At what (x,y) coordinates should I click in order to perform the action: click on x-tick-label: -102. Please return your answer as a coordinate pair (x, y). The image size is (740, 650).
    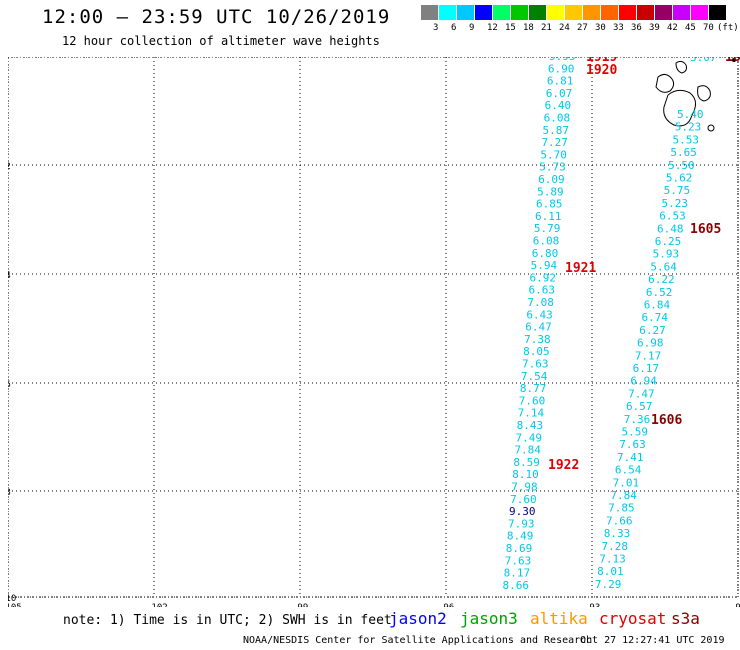
    Looking at the image, I should click on (157, 605).